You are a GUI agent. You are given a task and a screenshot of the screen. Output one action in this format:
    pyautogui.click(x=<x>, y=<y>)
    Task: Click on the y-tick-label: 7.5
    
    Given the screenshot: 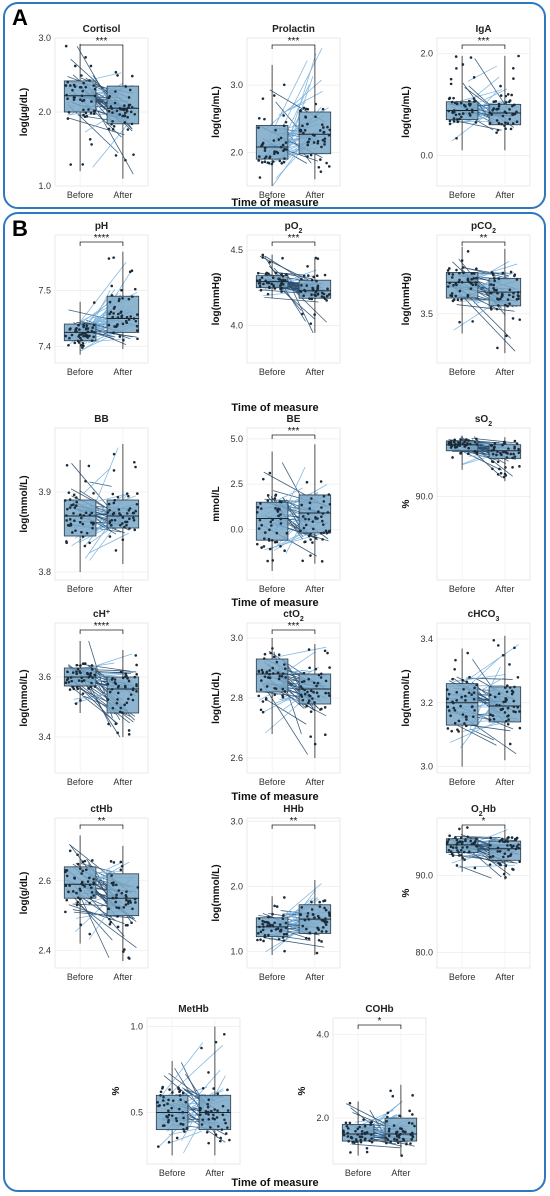 What is the action you would take?
    pyautogui.click(x=44, y=291)
    